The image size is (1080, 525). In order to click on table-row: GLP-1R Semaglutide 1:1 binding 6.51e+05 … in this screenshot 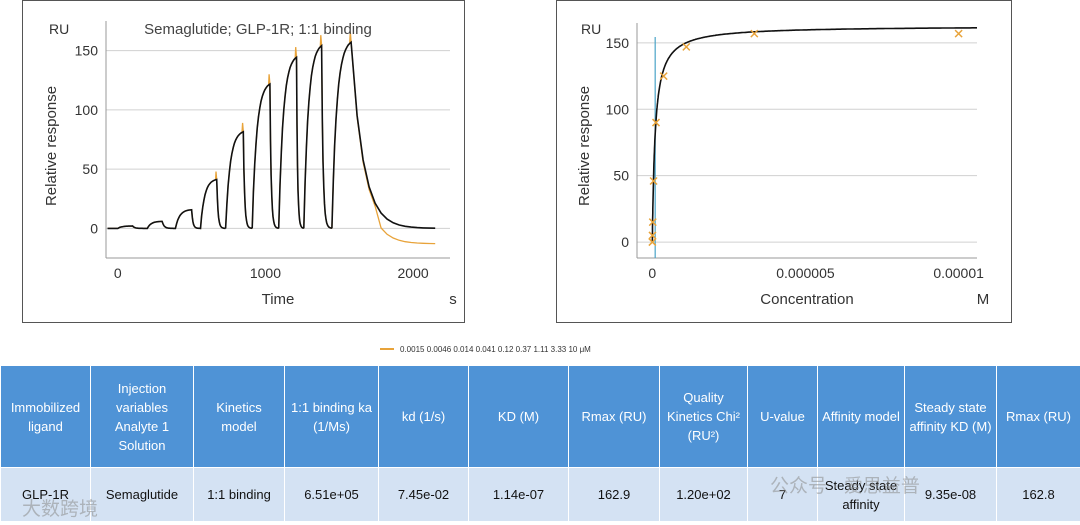, I will do `click(540, 494)`.